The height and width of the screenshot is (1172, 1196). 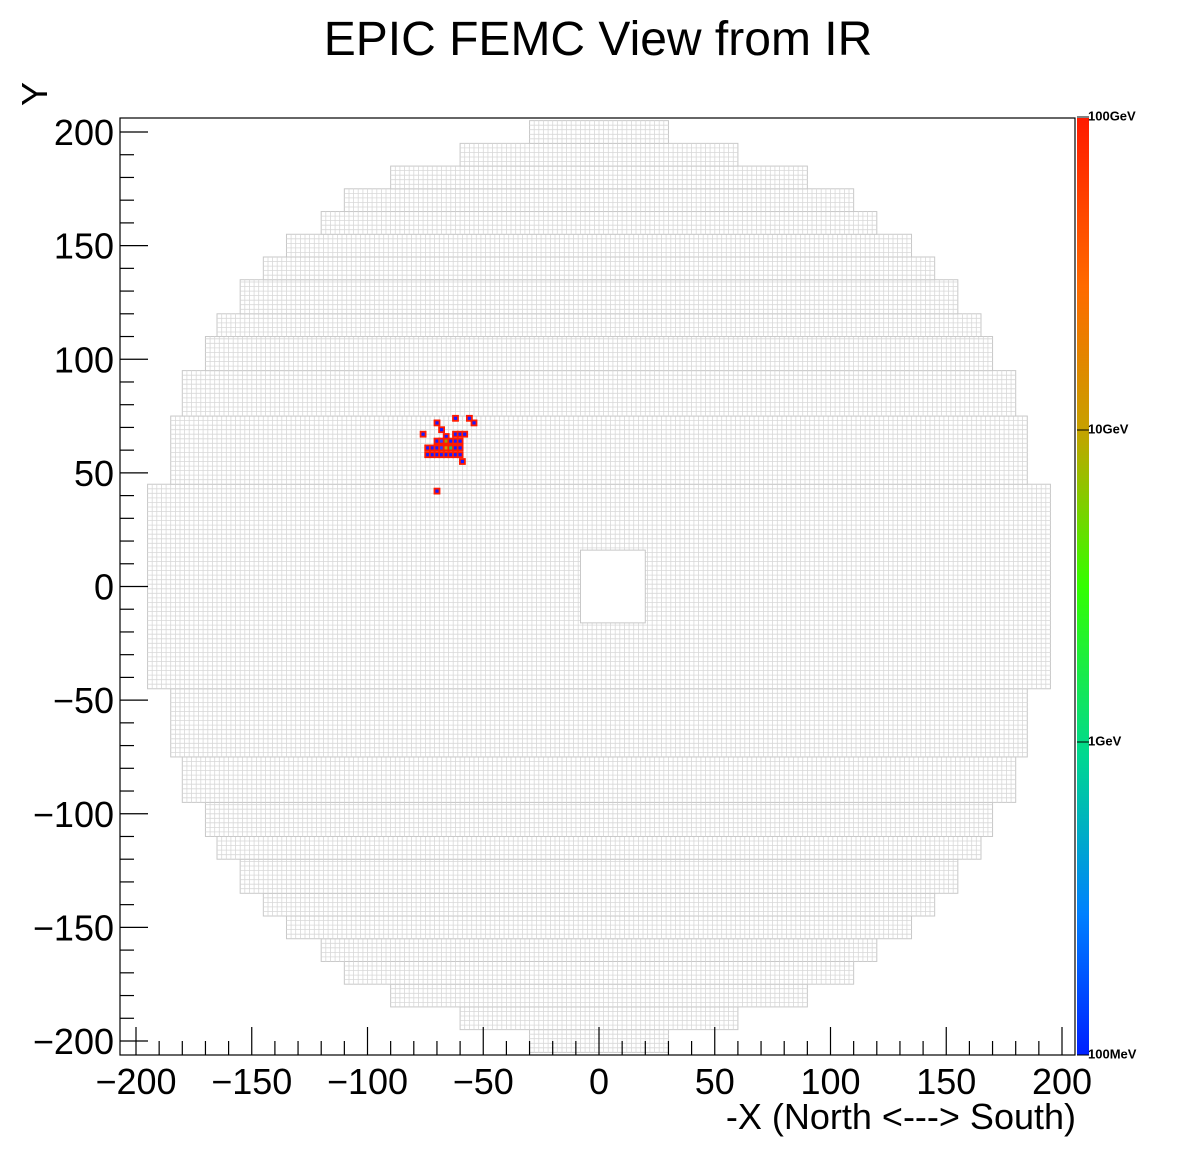 What do you see at coordinates (34, 93) in the screenshot?
I see `y-axis-label: Y` at bounding box center [34, 93].